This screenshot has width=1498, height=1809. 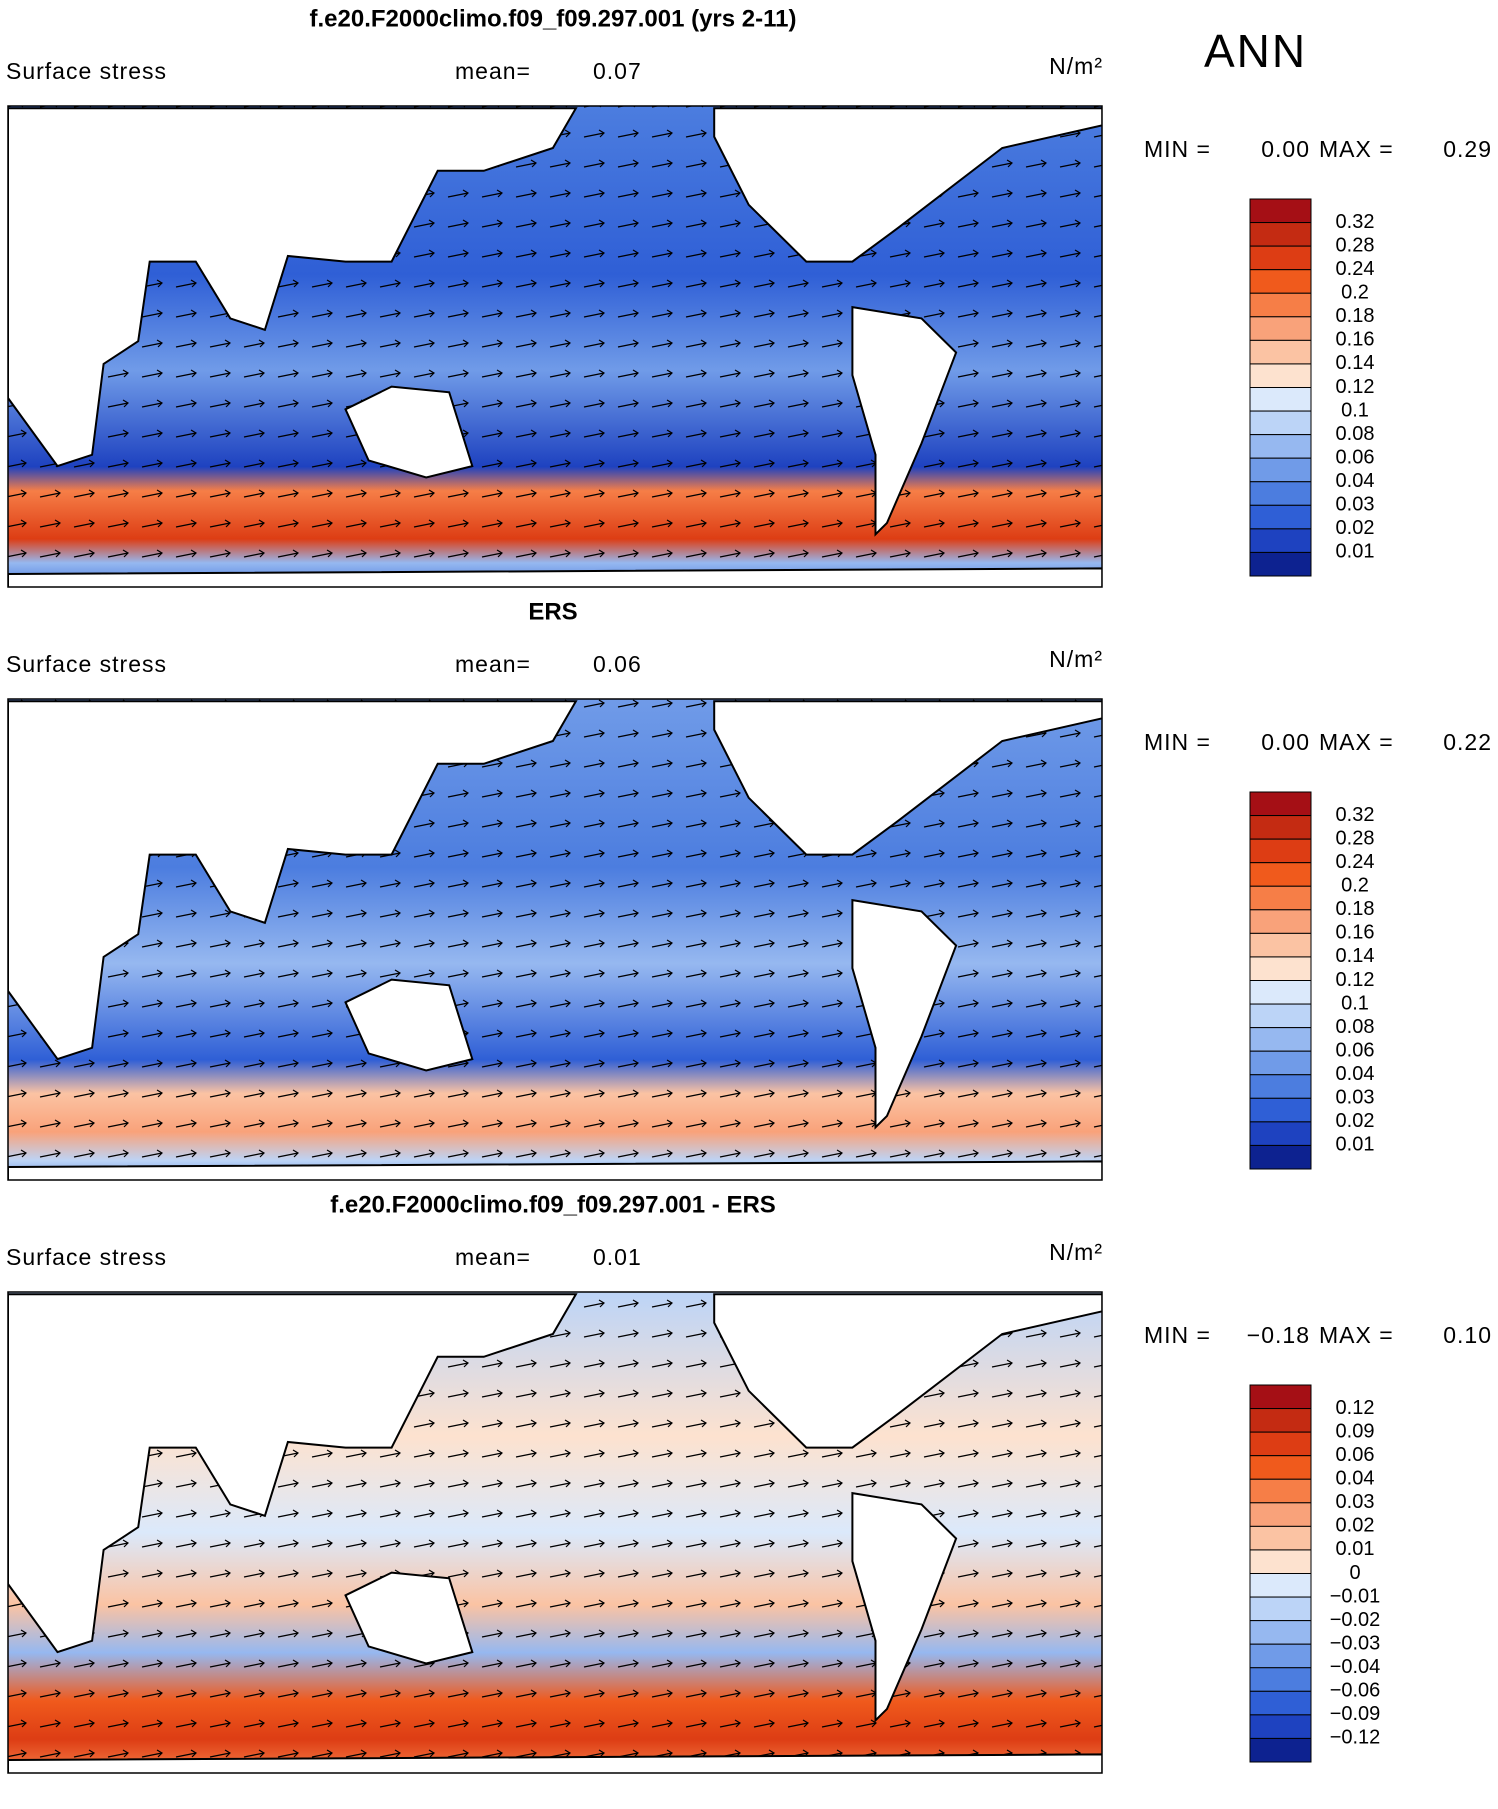 I want to click on colorbar-label: 0.32, so click(x=1355, y=815).